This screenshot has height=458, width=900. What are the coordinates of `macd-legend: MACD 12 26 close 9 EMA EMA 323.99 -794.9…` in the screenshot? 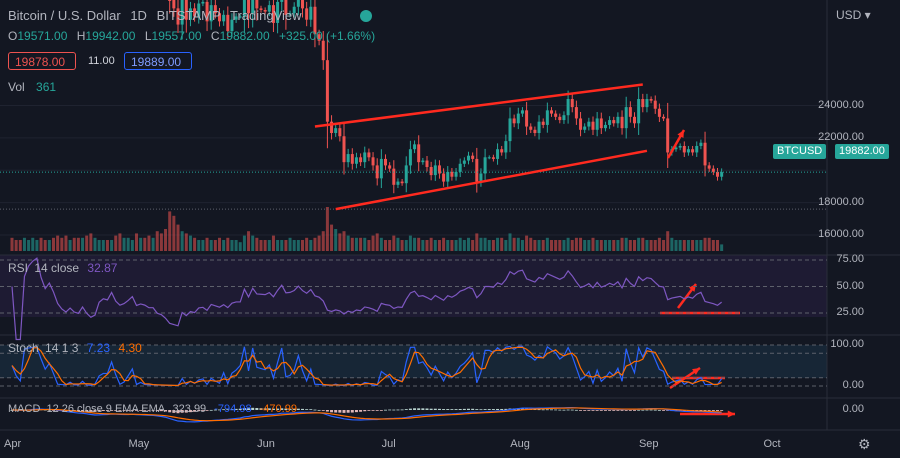 It's located at (152, 409).